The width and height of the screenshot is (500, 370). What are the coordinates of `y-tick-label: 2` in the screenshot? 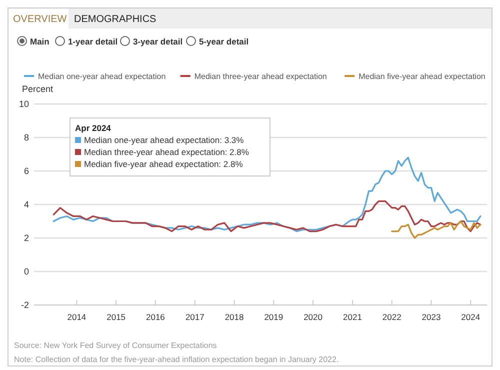 It's located at (26, 238).